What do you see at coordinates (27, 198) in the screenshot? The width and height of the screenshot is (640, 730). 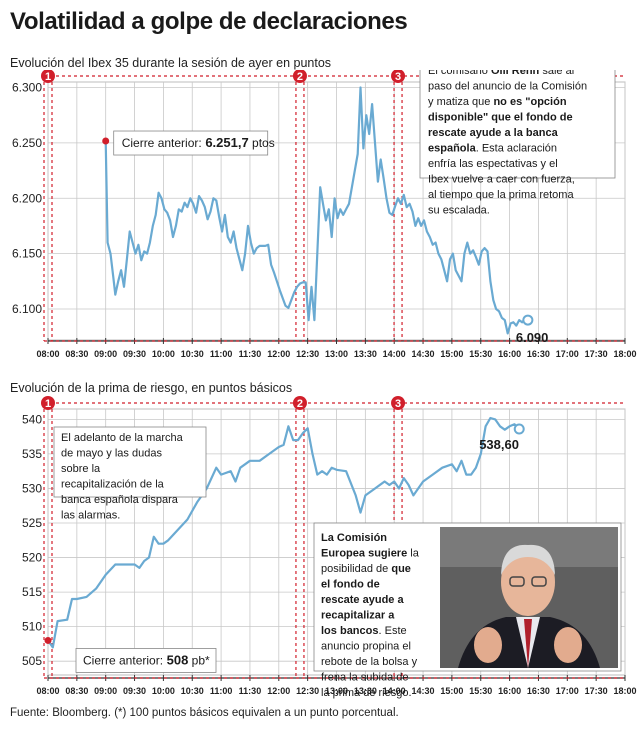 I see `y-tick-label: 6.200` at bounding box center [27, 198].